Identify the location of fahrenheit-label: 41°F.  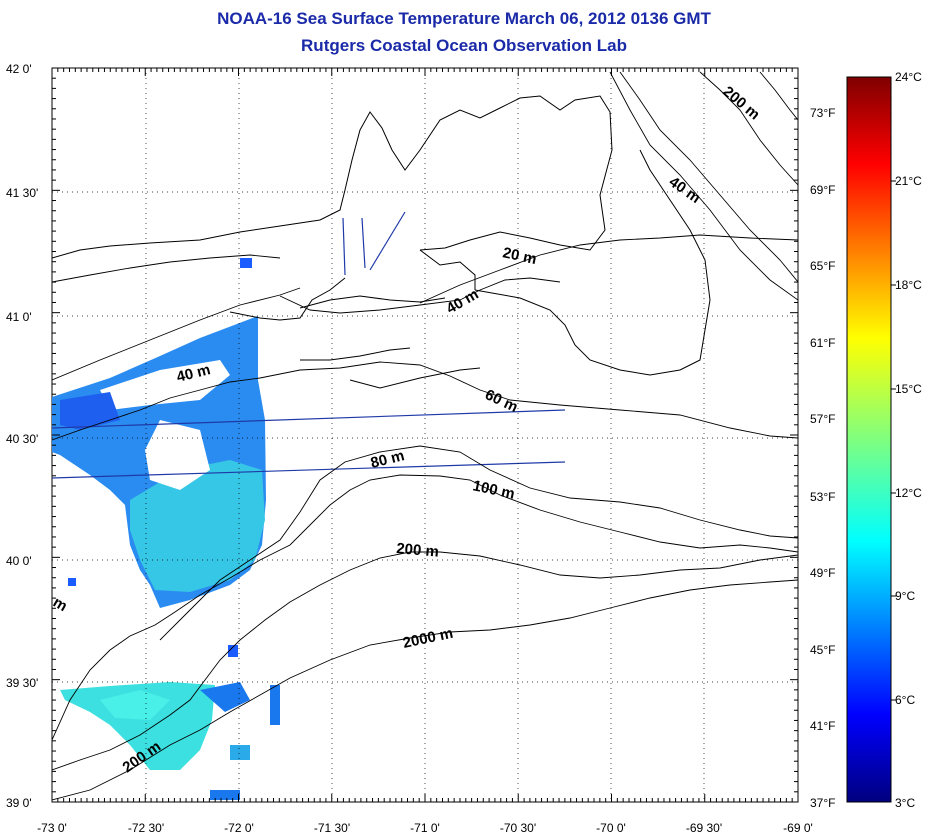
(822, 726).